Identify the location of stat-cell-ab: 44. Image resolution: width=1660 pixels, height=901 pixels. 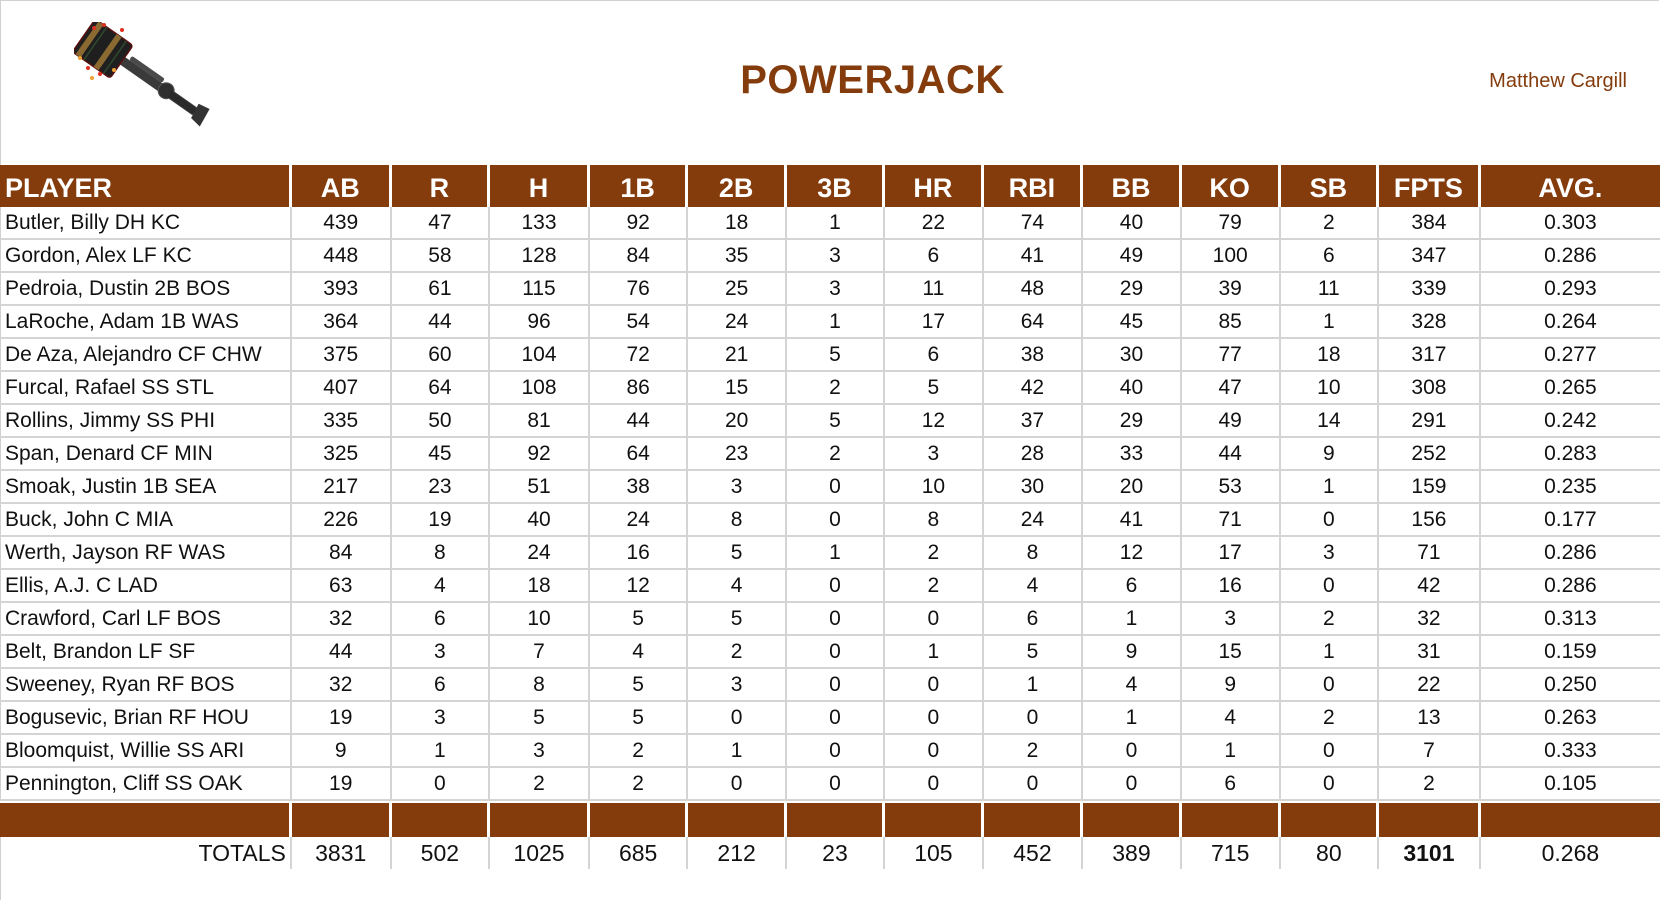
(341, 652).